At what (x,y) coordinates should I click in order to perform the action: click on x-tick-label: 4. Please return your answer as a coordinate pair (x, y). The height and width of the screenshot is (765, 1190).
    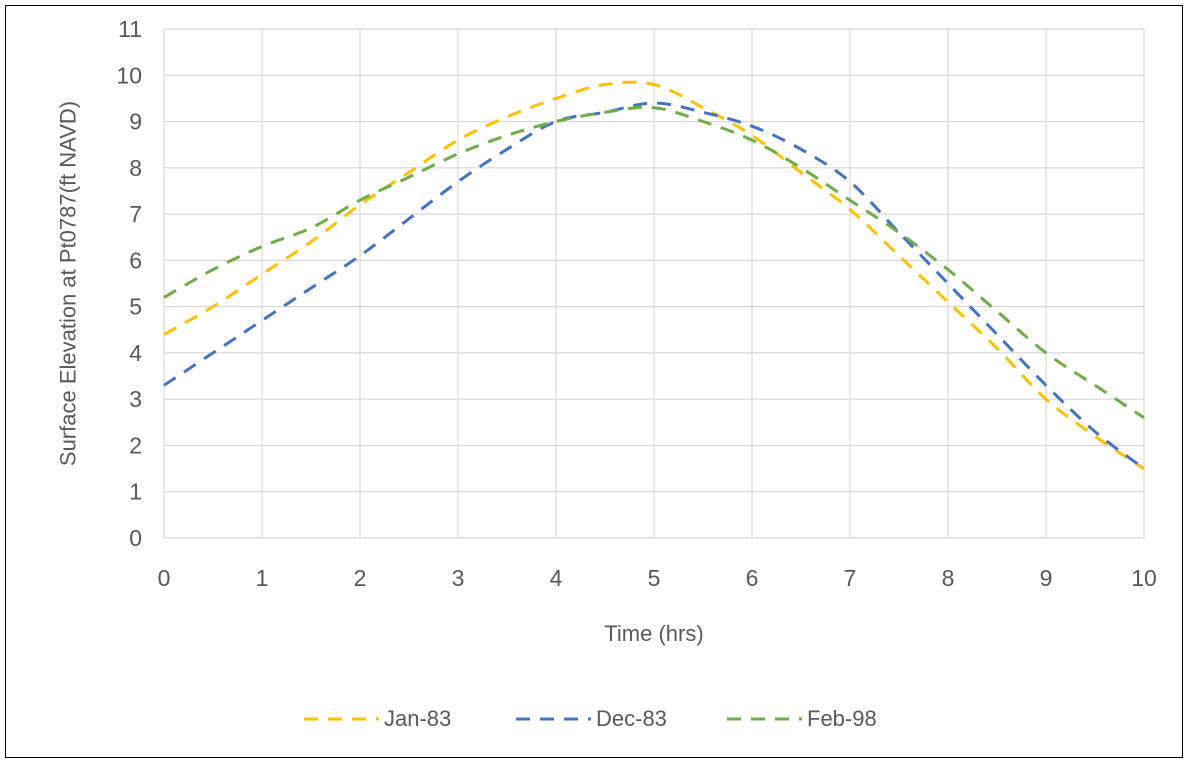
    Looking at the image, I should click on (556, 578).